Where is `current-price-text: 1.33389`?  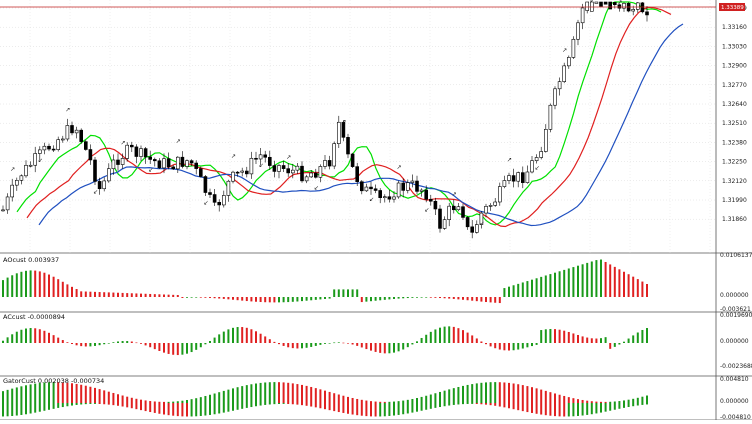
current-price-text: 1.33389 is located at coordinates (732, 8).